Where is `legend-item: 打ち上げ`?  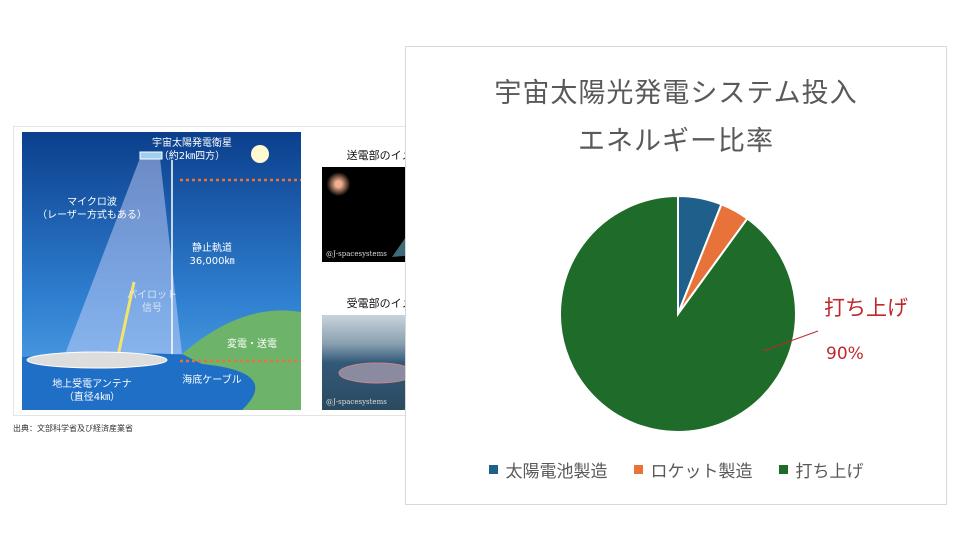
legend-item: 打ち上げ is located at coordinates (821, 469).